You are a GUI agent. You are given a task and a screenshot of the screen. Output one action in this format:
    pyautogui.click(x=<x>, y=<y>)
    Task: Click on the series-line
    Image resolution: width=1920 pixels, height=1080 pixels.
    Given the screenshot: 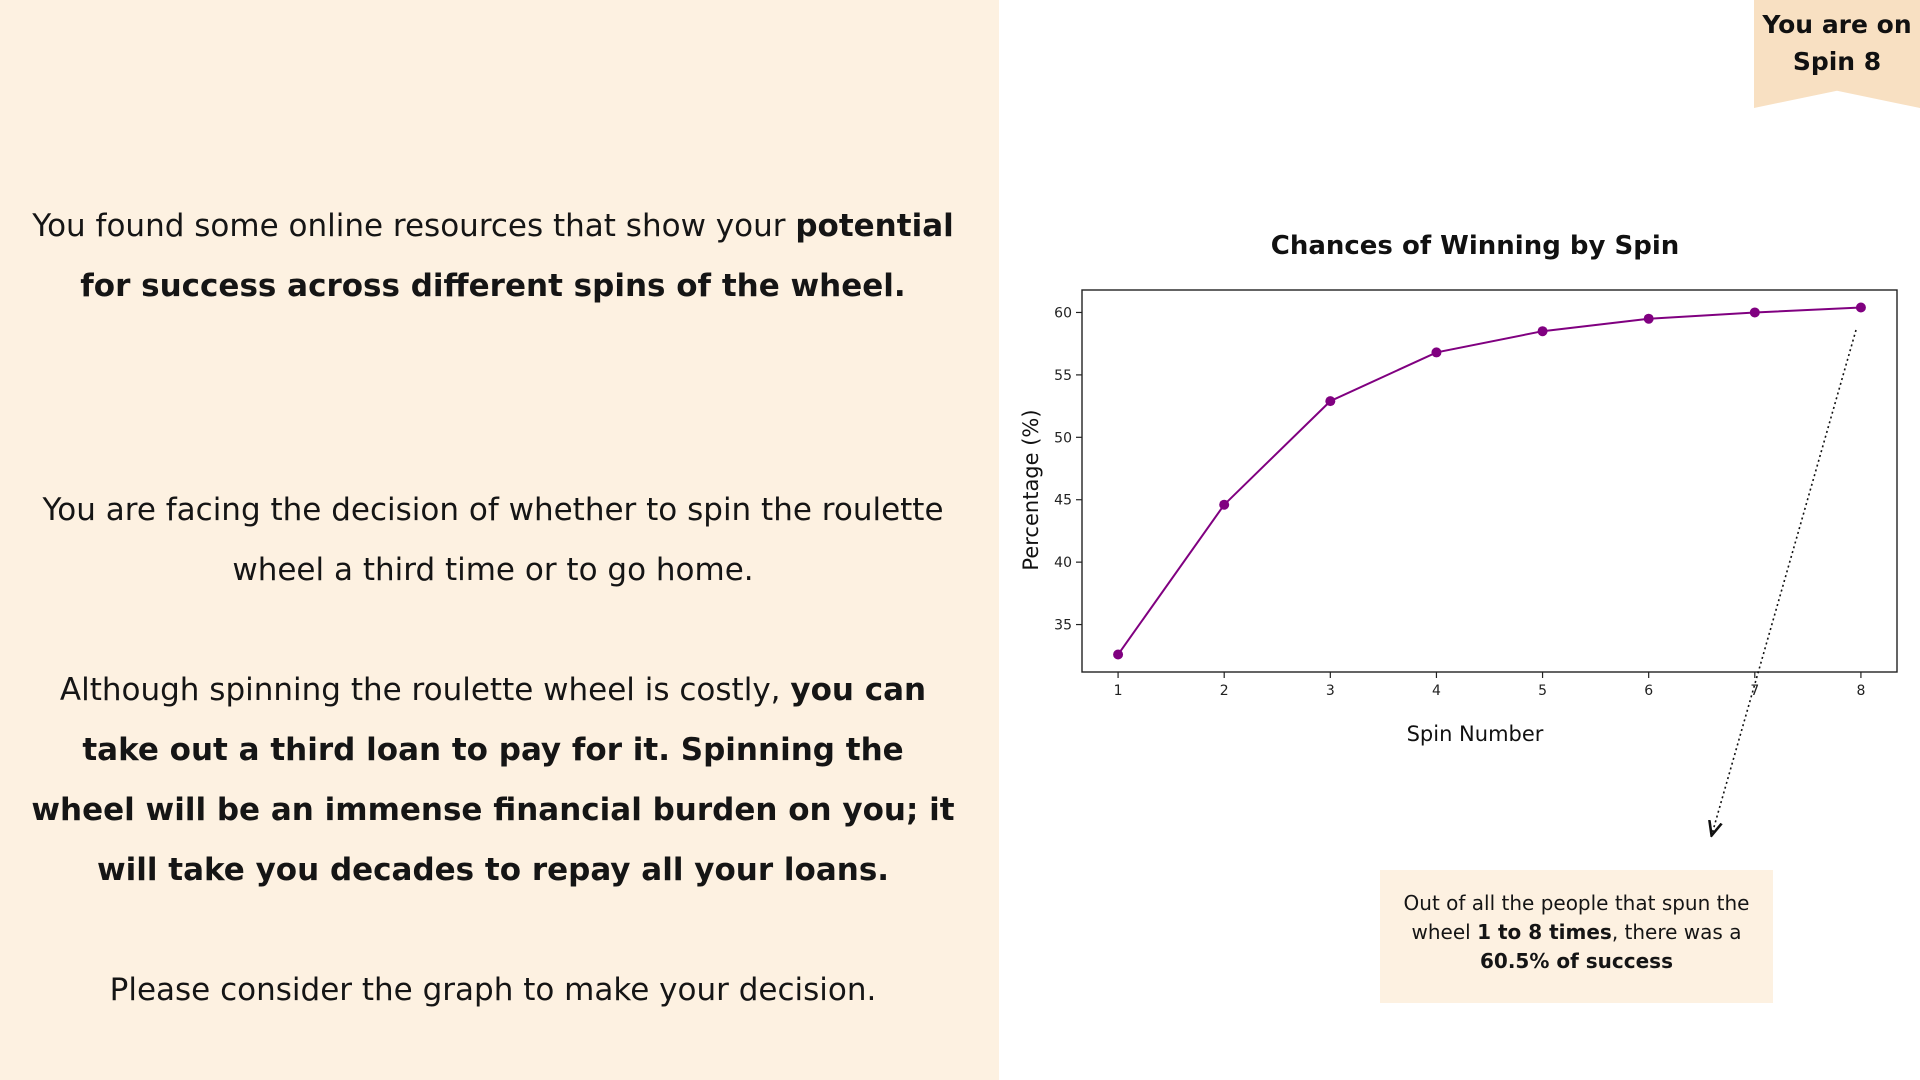 What is the action you would take?
    pyautogui.click(x=1489, y=481)
    